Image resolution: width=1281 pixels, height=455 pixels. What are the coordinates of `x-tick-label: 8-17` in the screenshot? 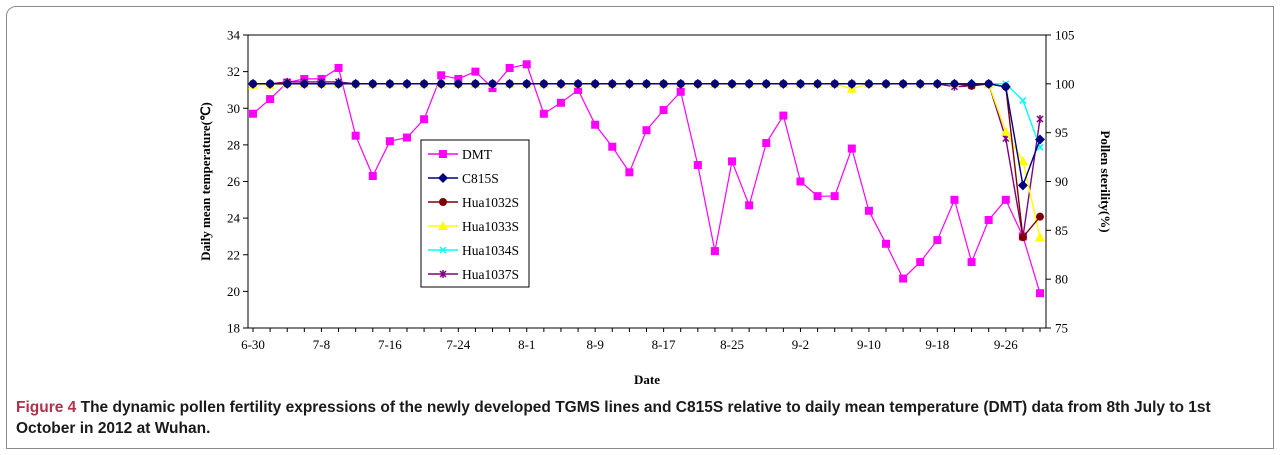 It's located at (664, 344).